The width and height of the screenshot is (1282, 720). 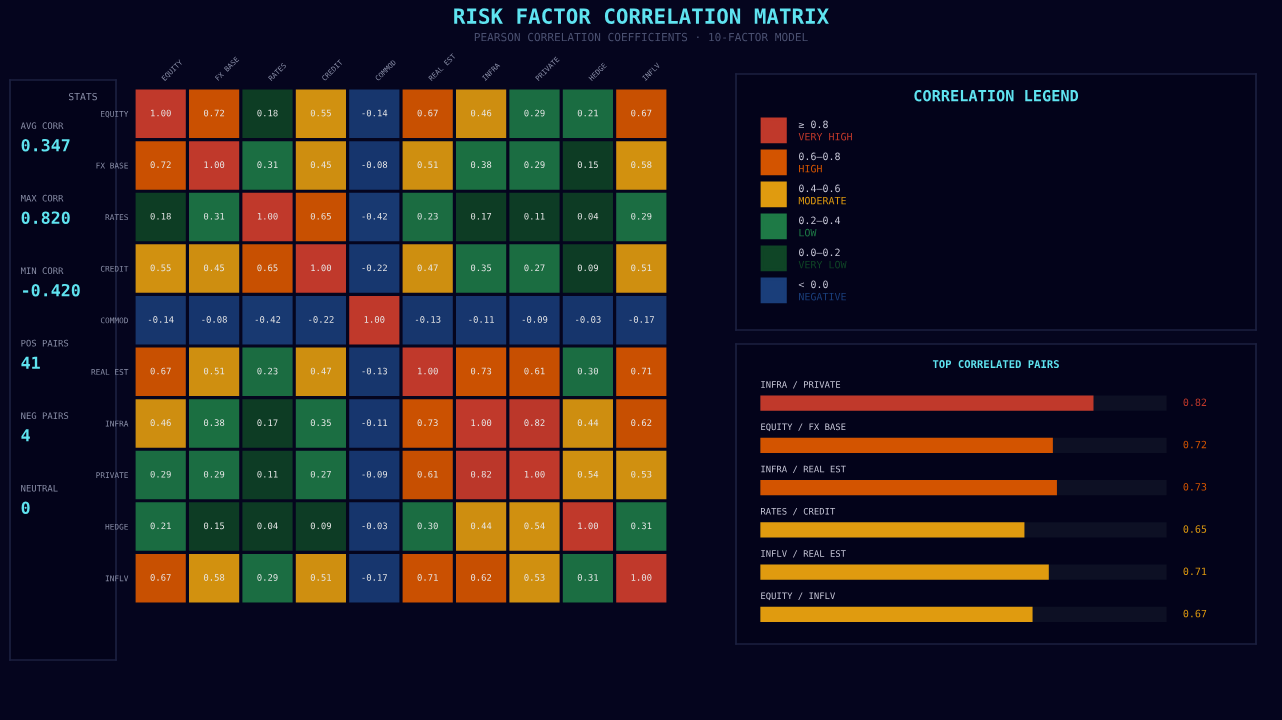 What do you see at coordinates (45, 145) in the screenshot?
I see `text: 0.347` at bounding box center [45, 145].